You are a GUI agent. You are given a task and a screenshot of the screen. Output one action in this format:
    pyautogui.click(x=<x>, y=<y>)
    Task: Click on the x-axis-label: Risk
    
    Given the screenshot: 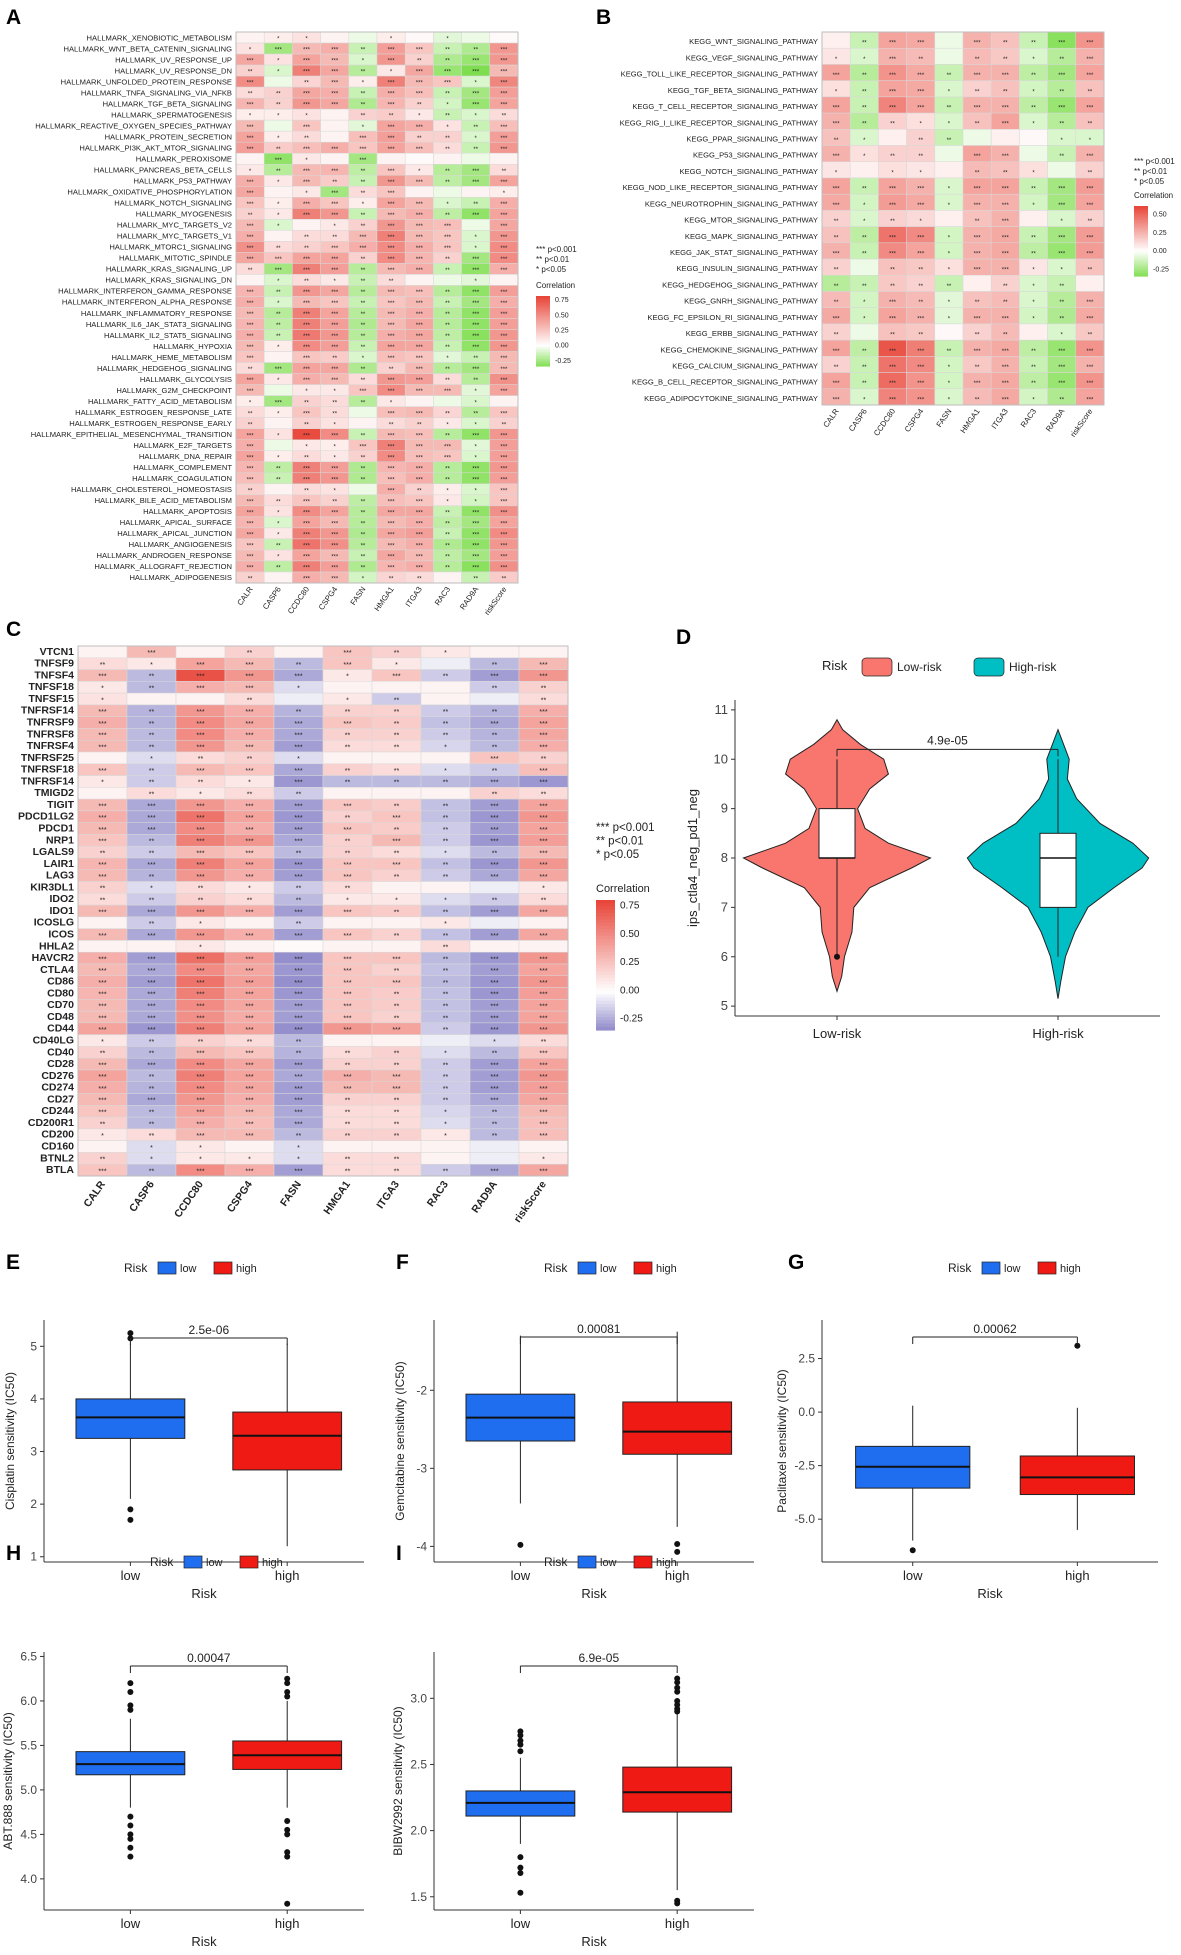 What is the action you would take?
    pyautogui.click(x=594, y=1593)
    